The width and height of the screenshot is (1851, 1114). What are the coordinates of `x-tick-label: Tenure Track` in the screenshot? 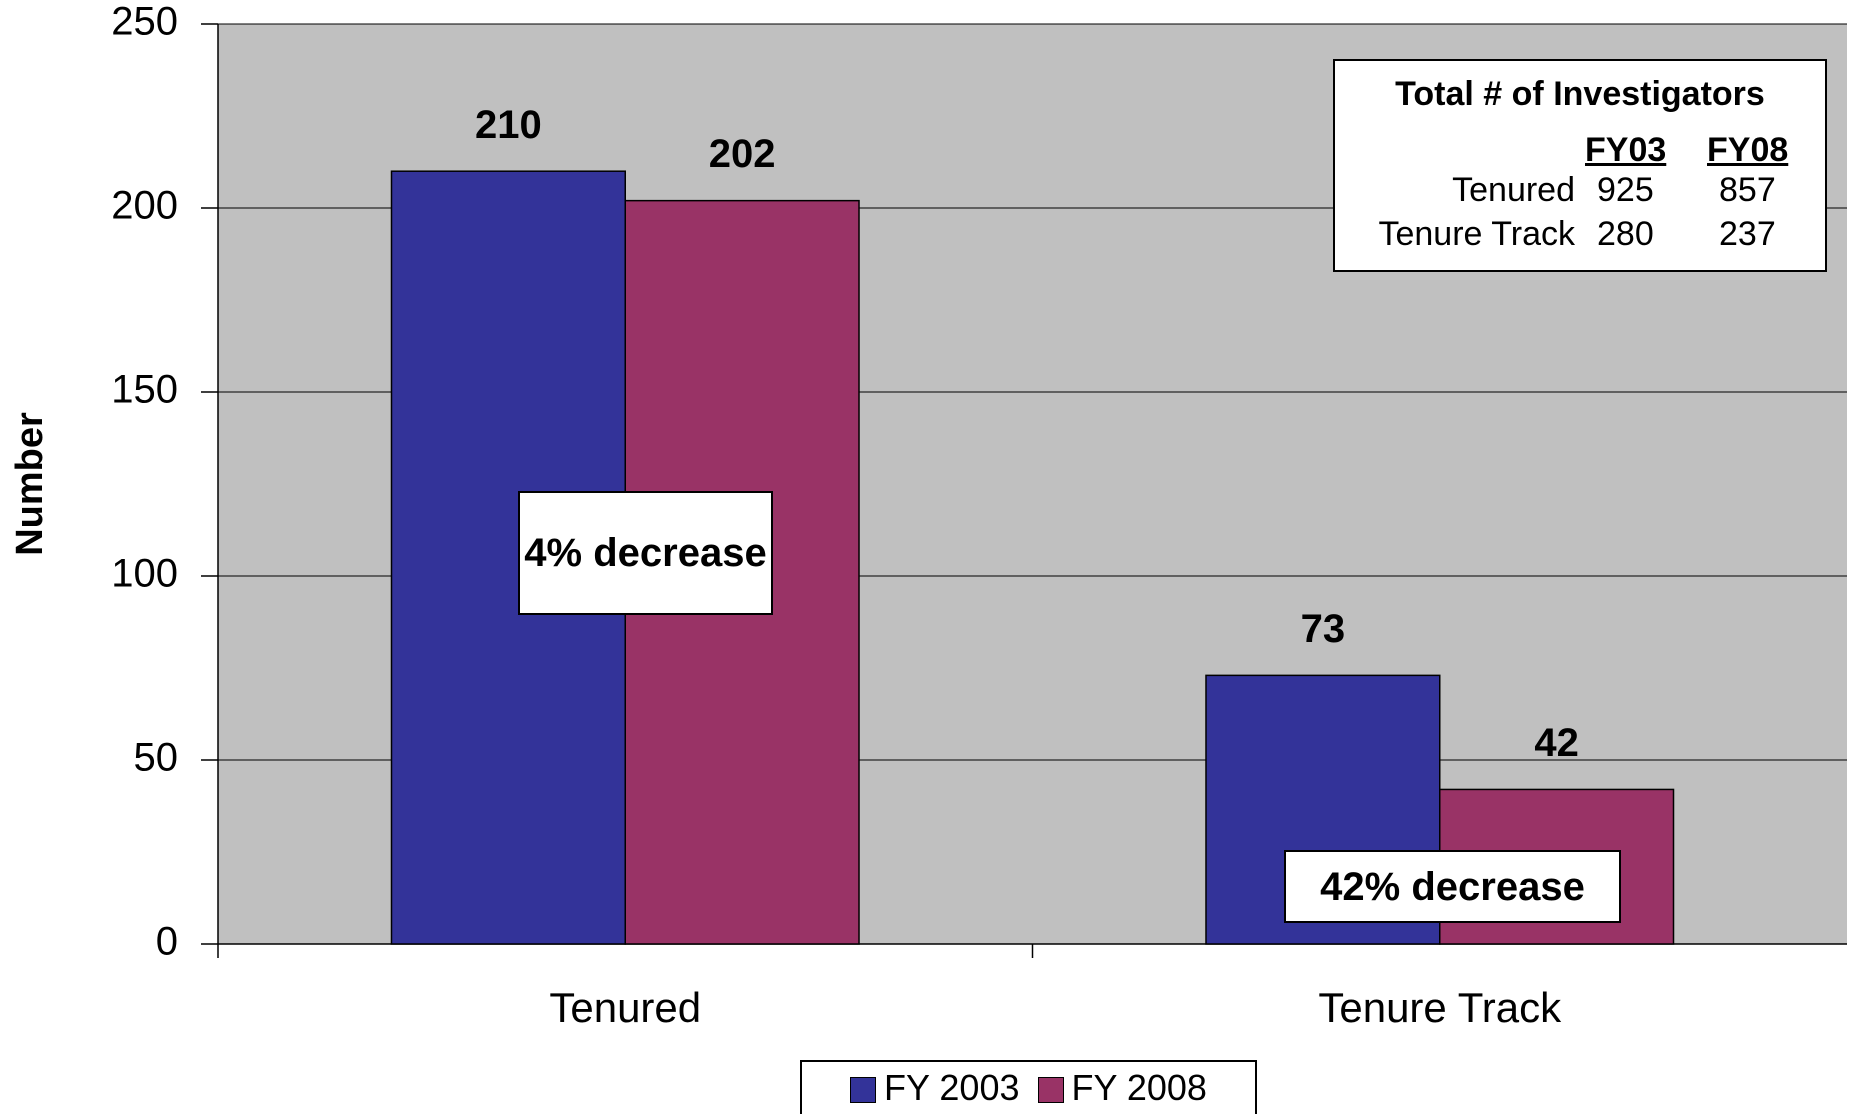 It's located at (1440, 1007).